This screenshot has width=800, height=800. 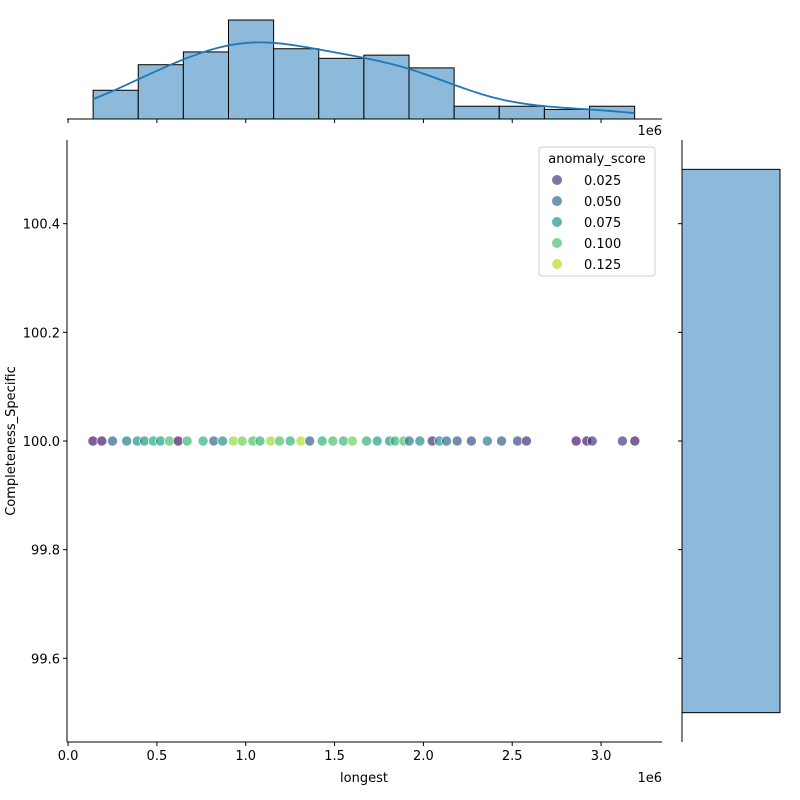 I want to click on legend: anomaly_score 0.025 0.050 0.075 0.100 0.125, so click(x=597, y=211).